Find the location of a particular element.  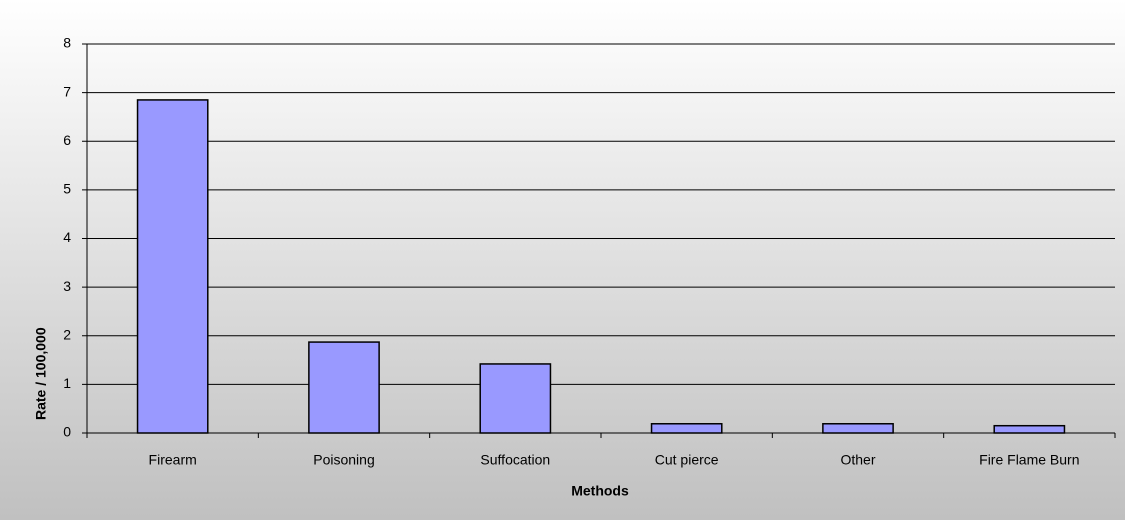

y-tick-label: 5 is located at coordinates (67, 189).